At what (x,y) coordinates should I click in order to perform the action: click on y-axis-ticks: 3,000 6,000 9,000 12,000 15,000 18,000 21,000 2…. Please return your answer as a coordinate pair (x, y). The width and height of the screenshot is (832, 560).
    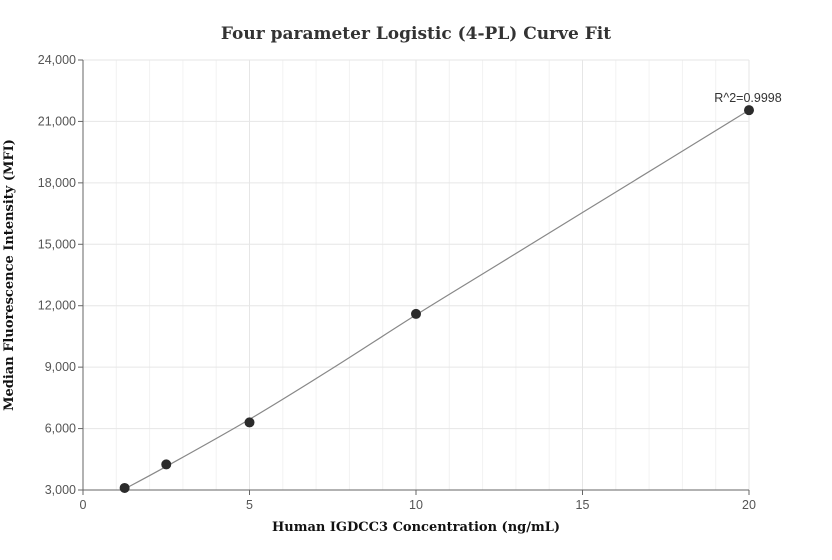
    Looking at the image, I should click on (60, 275).